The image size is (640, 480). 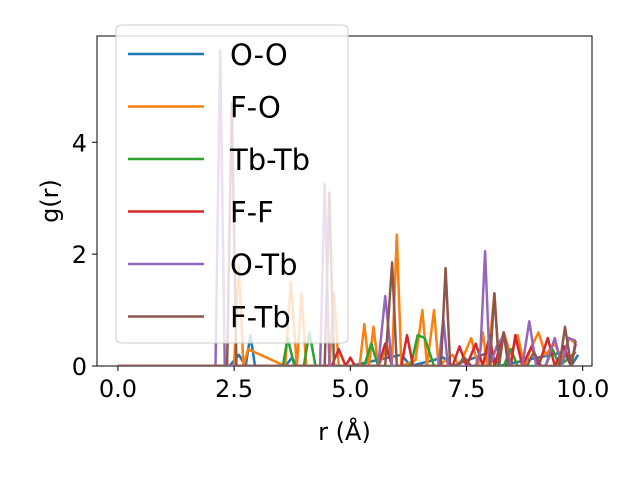 What do you see at coordinates (582, 389) in the screenshot?
I see `x-tick-label: 10.0` at bounding box center [582, 389].